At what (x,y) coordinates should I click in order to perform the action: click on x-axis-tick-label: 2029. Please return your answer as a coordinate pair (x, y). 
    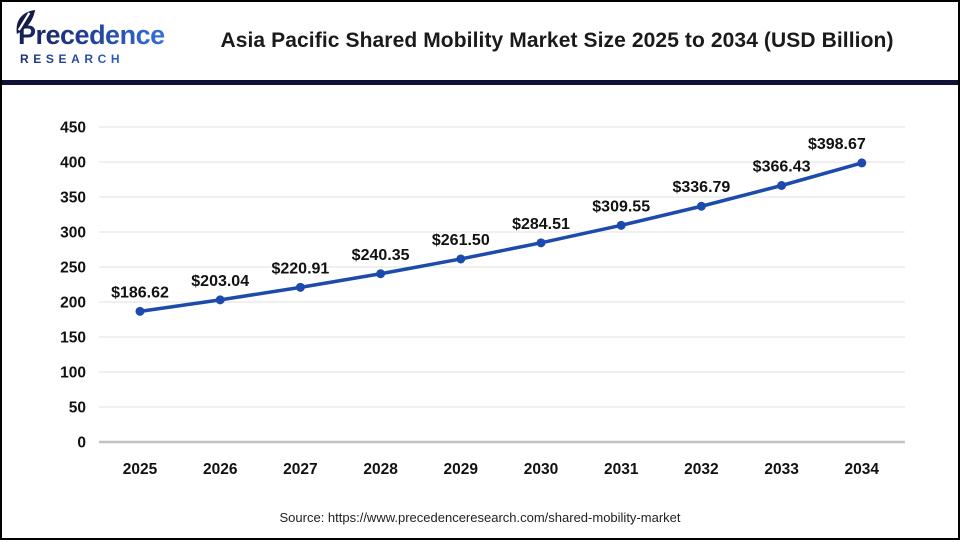
    Looking at the image, I should click on (461, 469).